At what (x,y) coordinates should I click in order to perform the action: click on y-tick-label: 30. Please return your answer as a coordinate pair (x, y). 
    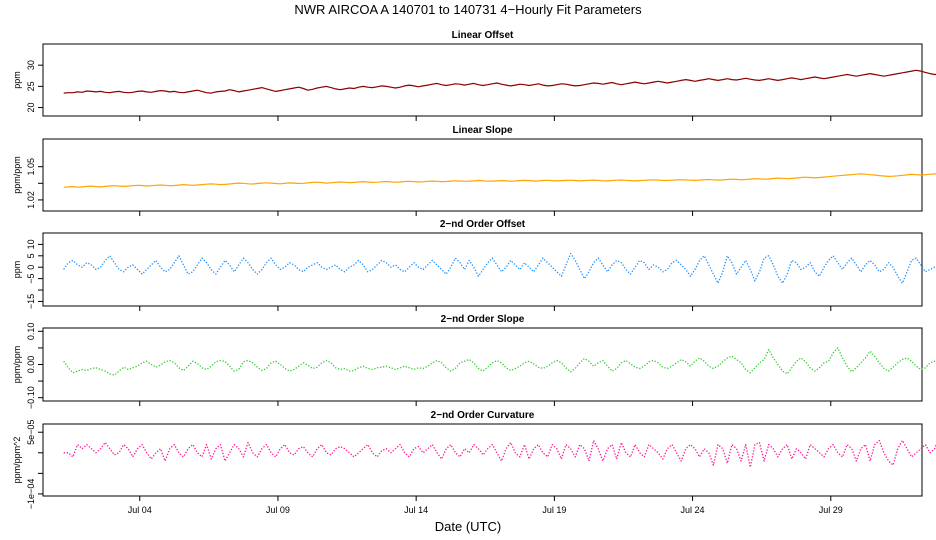
    Looking at the image, I should click on (31, 65).